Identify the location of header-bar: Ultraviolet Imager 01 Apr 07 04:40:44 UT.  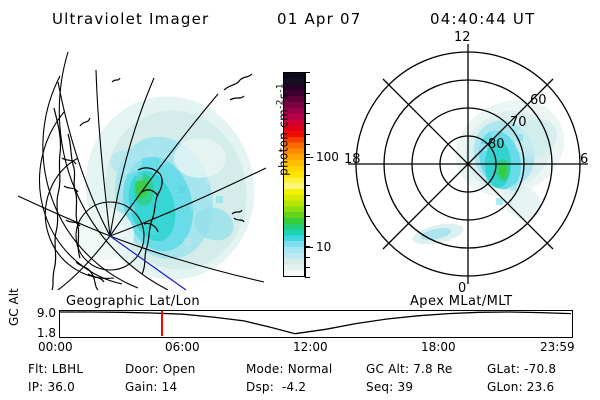
(300, 17).